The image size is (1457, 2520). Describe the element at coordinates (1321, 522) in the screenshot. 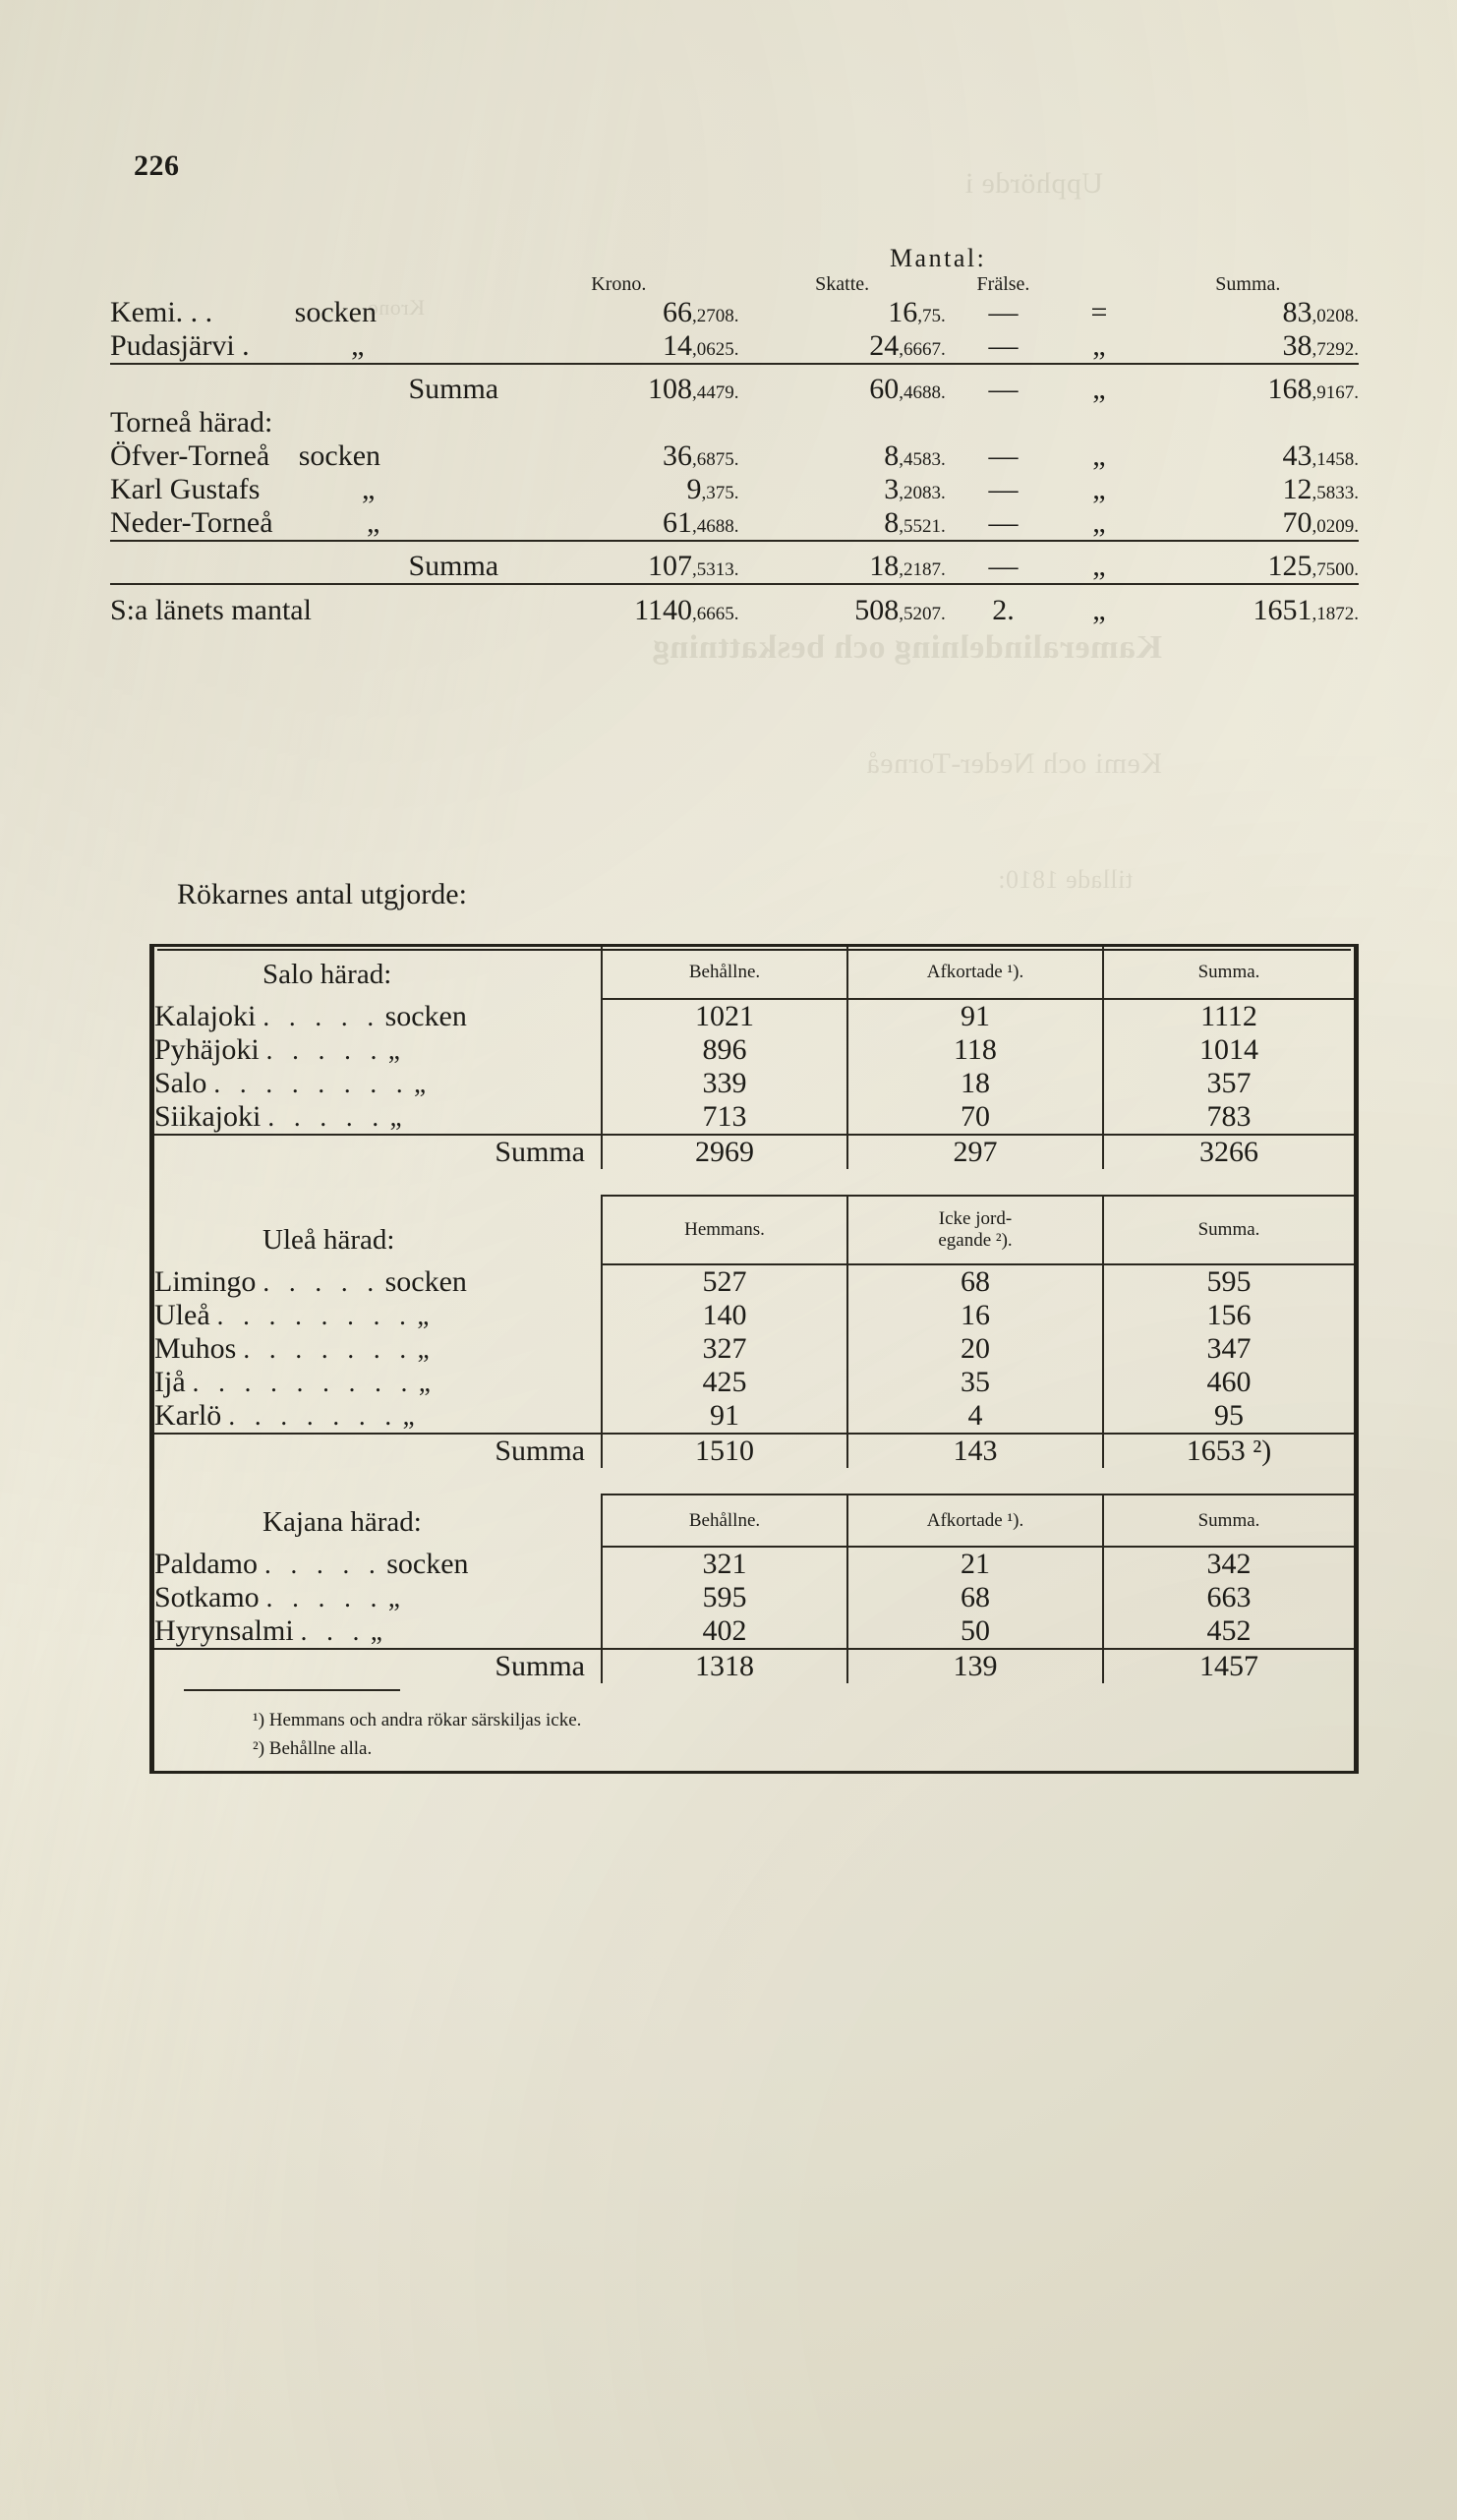

I see `cell-summa: 70,0209.` at that location.